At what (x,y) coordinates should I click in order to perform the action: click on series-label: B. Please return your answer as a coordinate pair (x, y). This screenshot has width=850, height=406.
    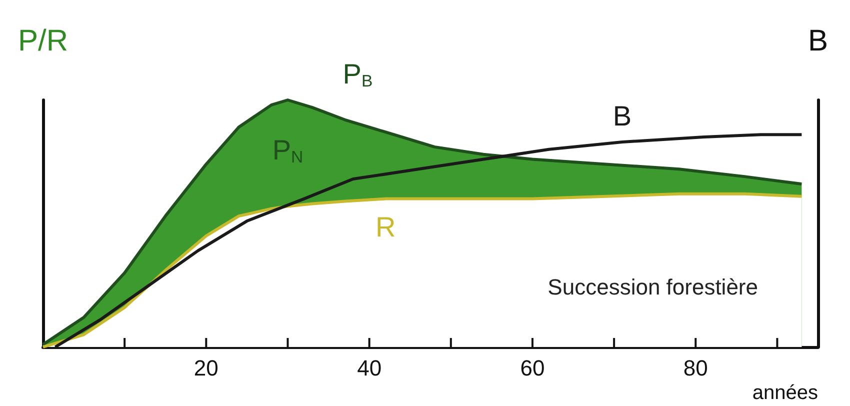
    Looking at the image, I should click on (622, 116).